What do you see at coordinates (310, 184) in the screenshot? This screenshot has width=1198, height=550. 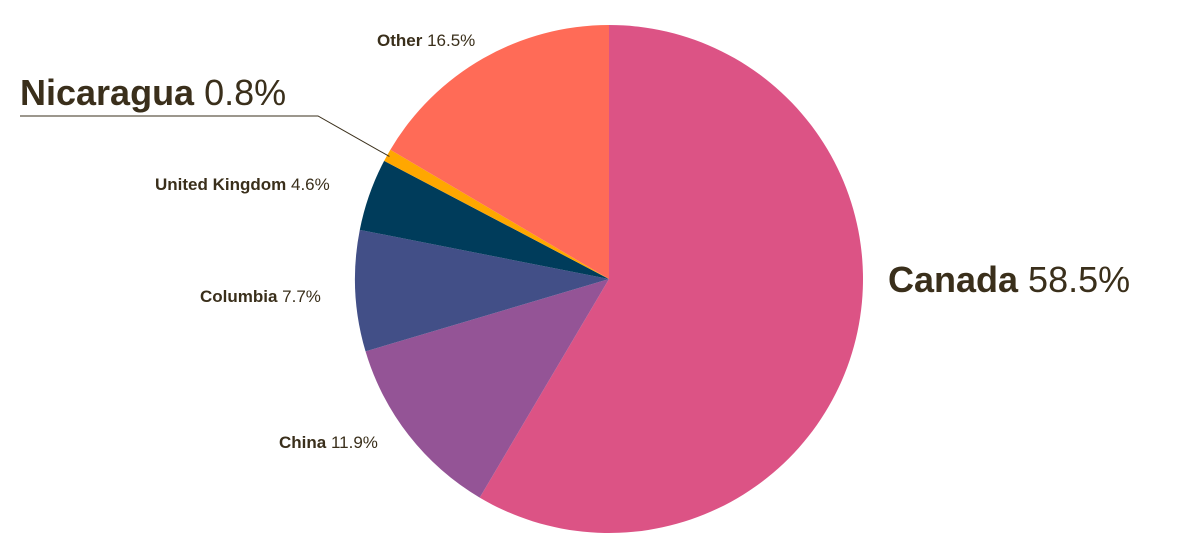 I see `slice-percent: 4.6%` at bounding box center [310, 184].